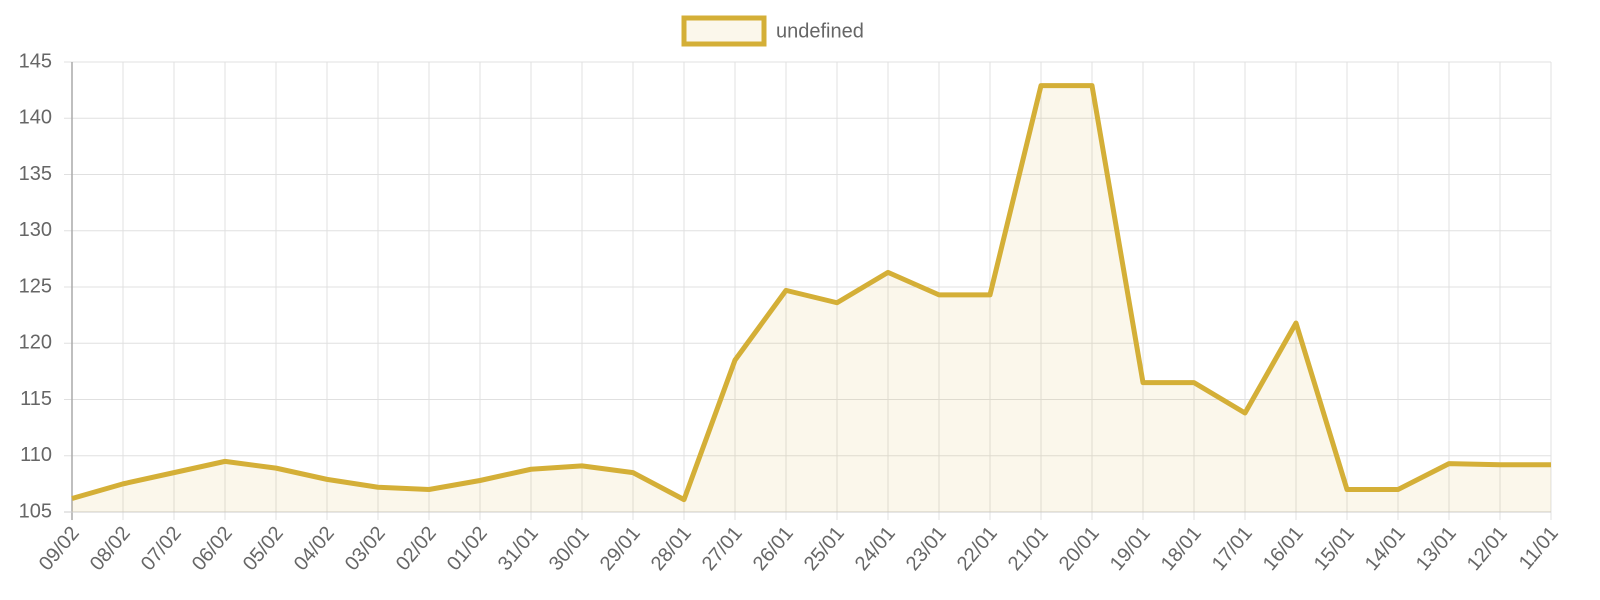 The image size is (1600, 600). What do you see at coordinates (35, 118) in the screenshot?
I see `y-tick-label: 140` at bounding box center [35, 118].